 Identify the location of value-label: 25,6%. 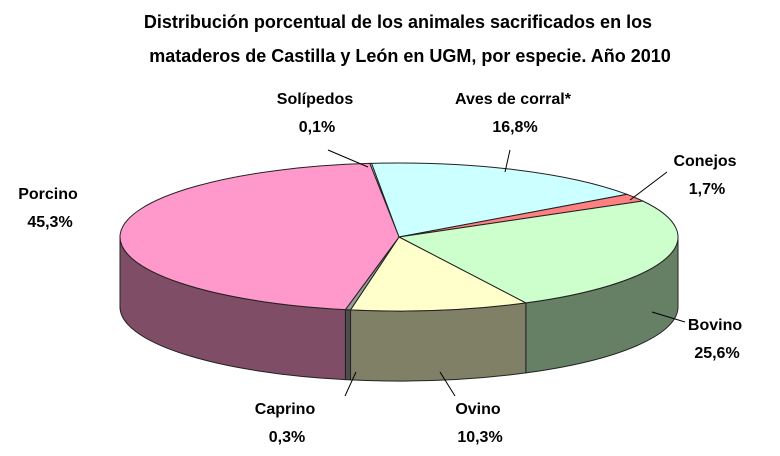
(716, 353).